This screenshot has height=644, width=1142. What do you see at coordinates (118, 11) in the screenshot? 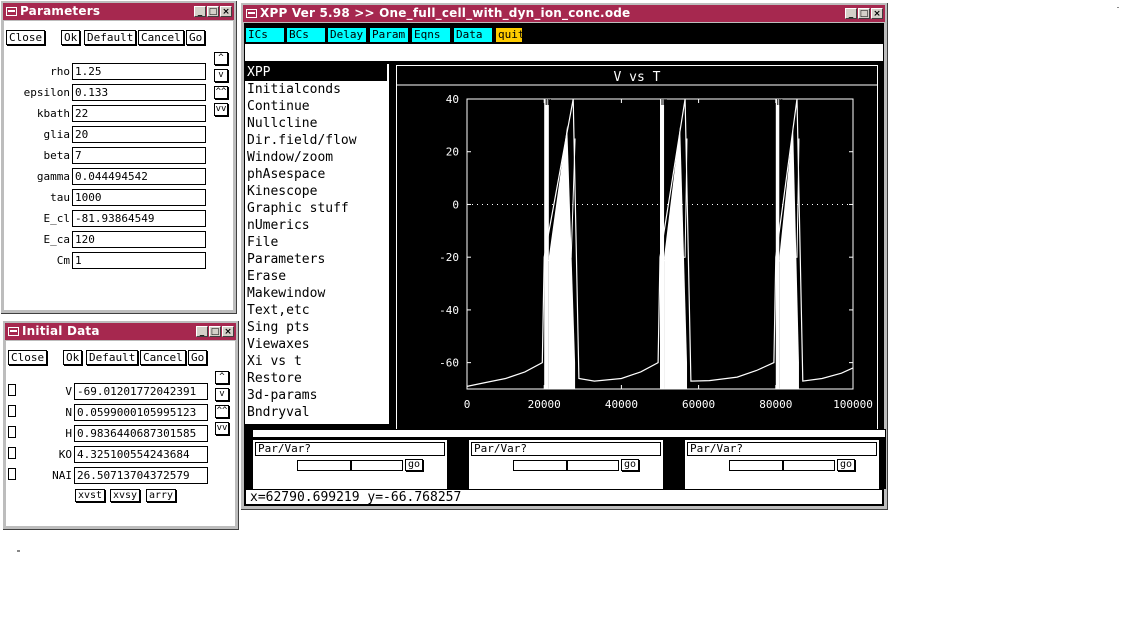
I see `parameters-titlebar: Parameters _ □ ×` at bounding box center [118, 11].